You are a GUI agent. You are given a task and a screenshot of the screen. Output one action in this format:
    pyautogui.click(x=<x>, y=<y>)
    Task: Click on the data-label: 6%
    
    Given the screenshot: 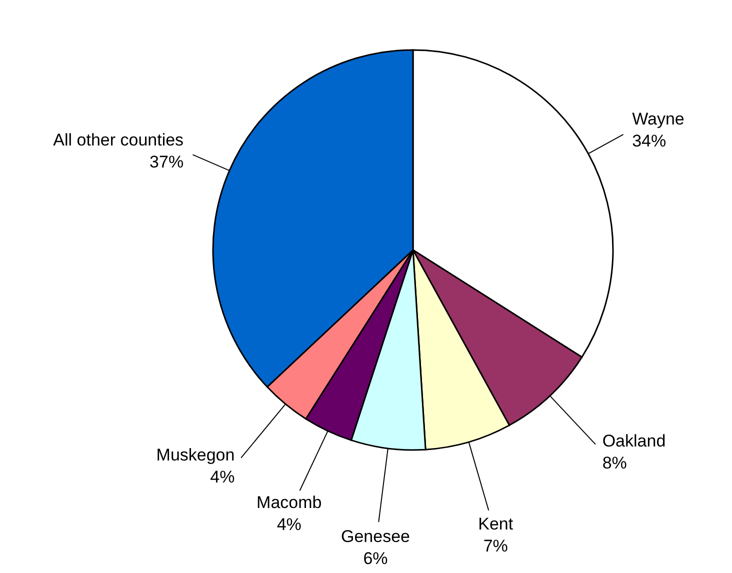 What is the action you would take?
    pyautogui.click(x=375, y=558)
    